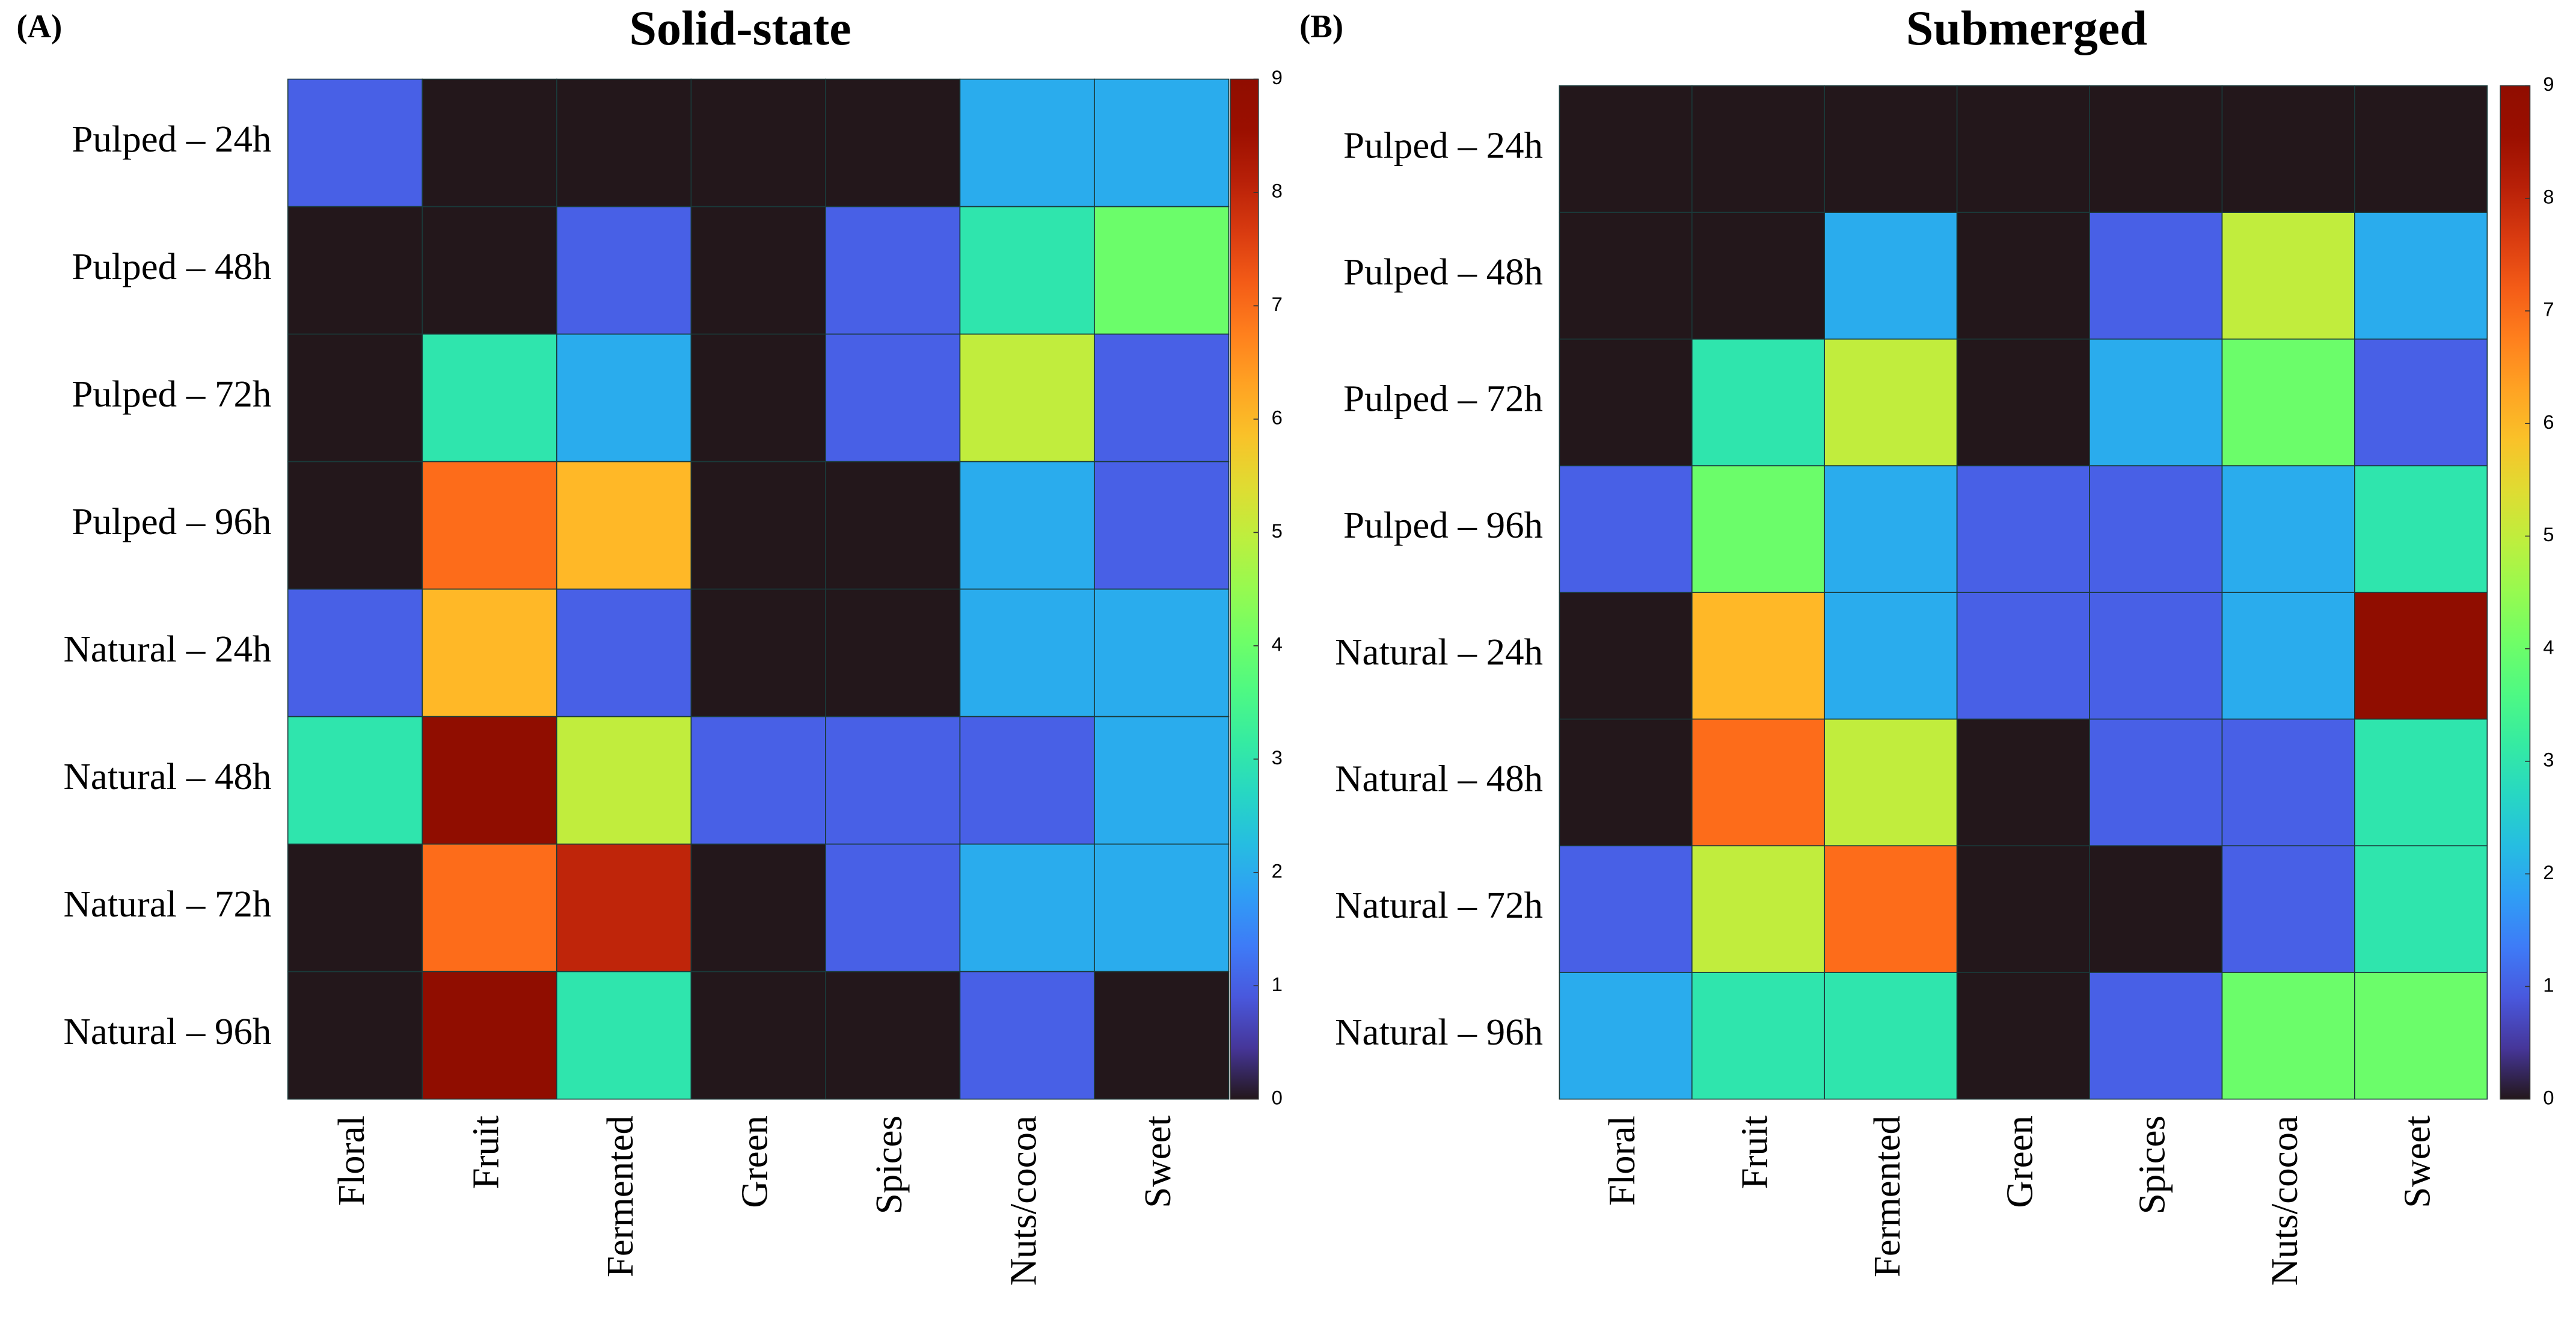 The height and width of the screenshot is (1323, 2576). Describe the element at coordinates (2548, 534) in the screenshot. I see `colorbar-tick-label: 5` at that location.